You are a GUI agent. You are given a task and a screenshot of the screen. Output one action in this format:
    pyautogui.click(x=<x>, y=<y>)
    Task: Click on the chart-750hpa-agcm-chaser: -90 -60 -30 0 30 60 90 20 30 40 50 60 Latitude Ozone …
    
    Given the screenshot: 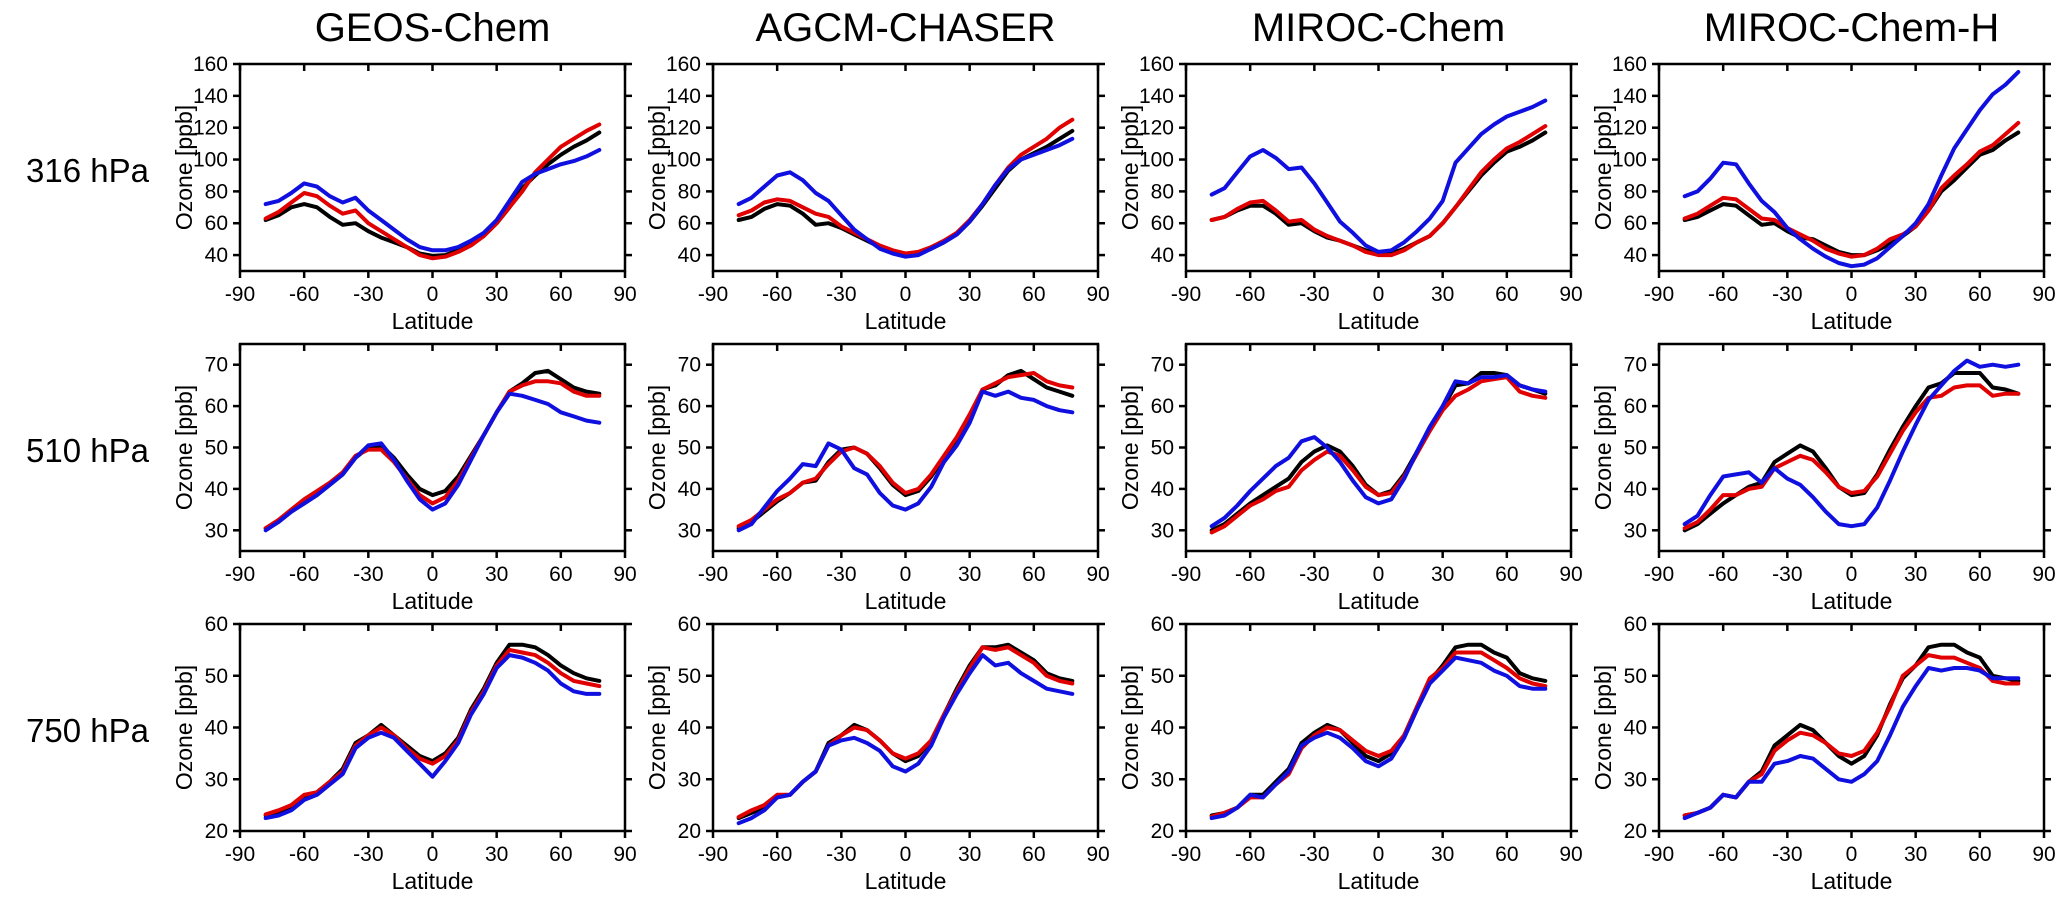 What is the action you would take?
    pyautogui.click(x=884, y=756)
    